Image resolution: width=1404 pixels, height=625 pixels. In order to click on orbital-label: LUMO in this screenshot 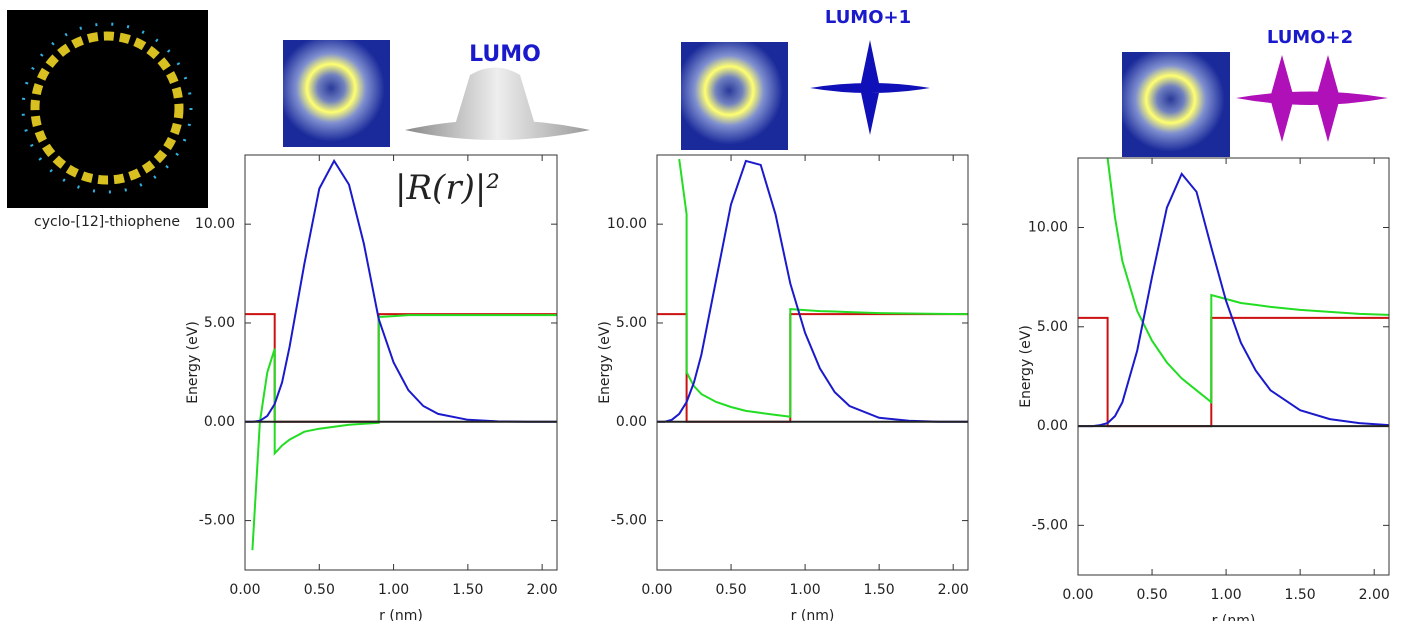, I will do `click(505, 54)`.